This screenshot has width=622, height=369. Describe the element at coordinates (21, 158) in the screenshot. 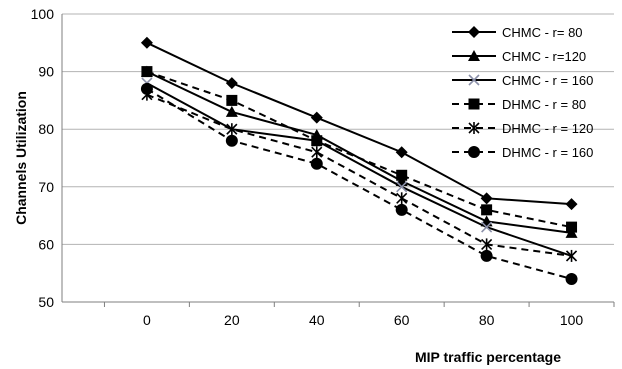

I see `y-axis-title: Channels Utilization` at that location.